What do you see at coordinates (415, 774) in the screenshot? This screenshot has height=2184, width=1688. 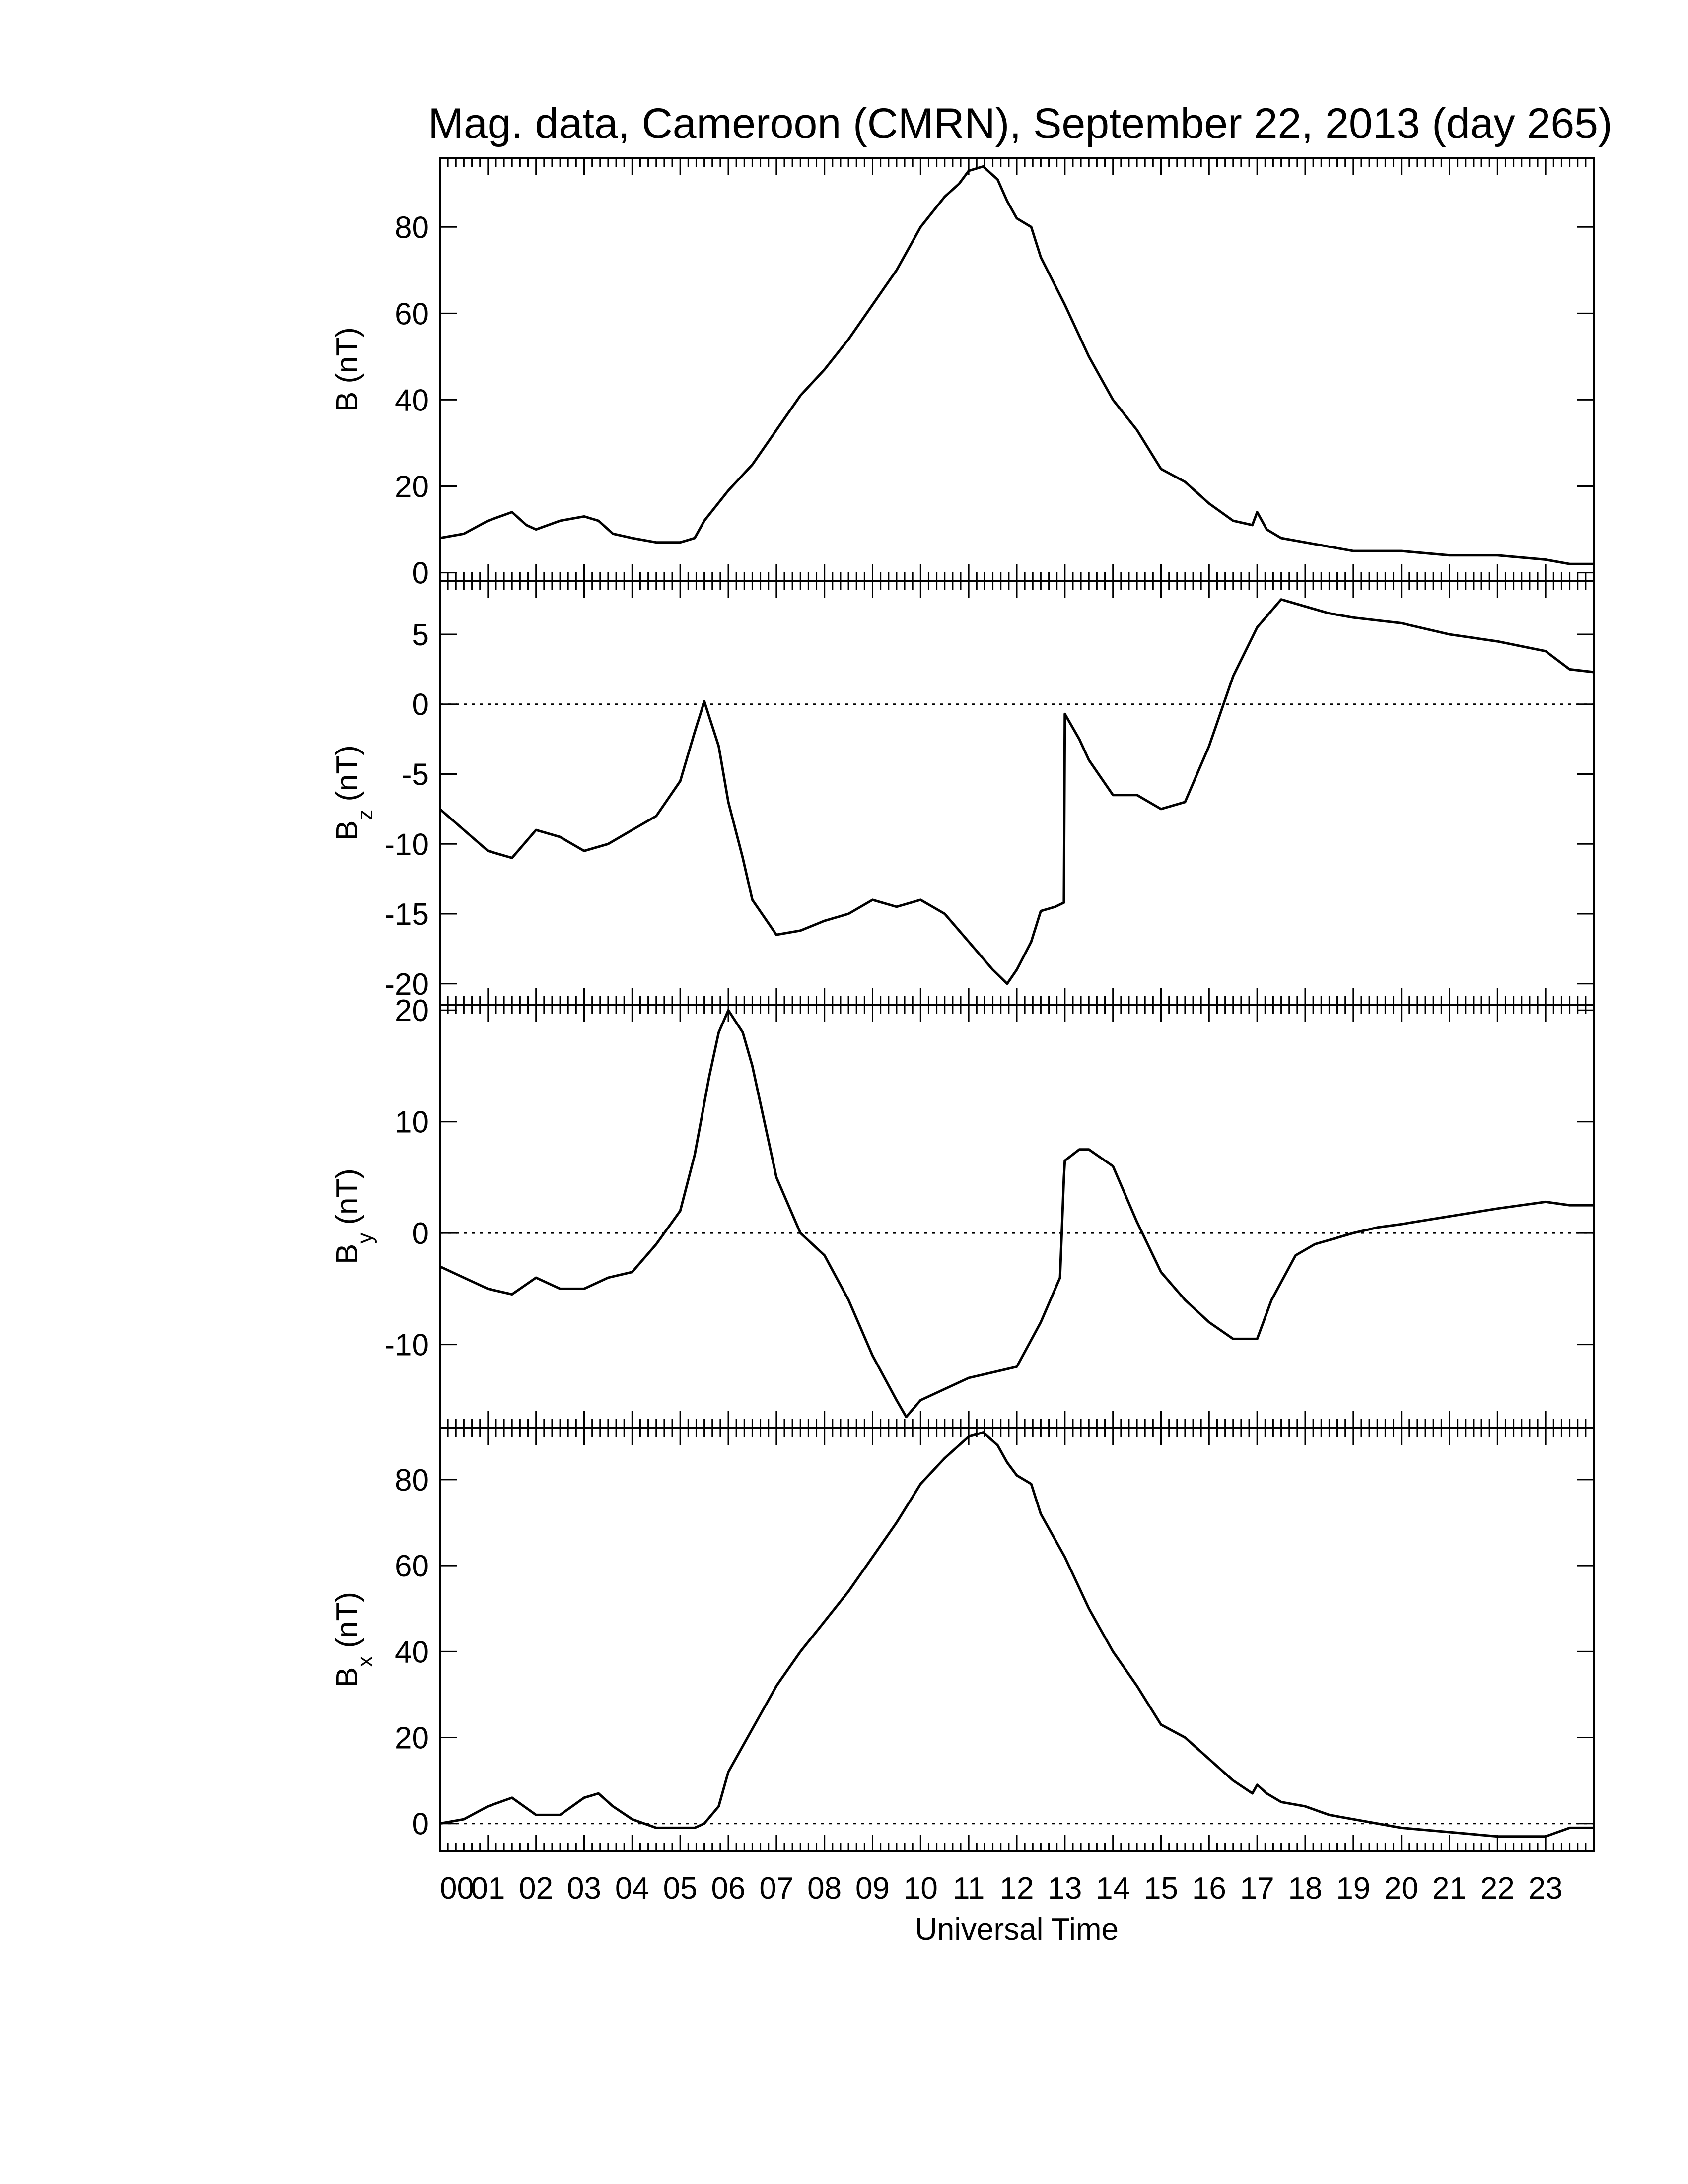 I see `y-tick-label: -5` at bounding box center [415, 774].